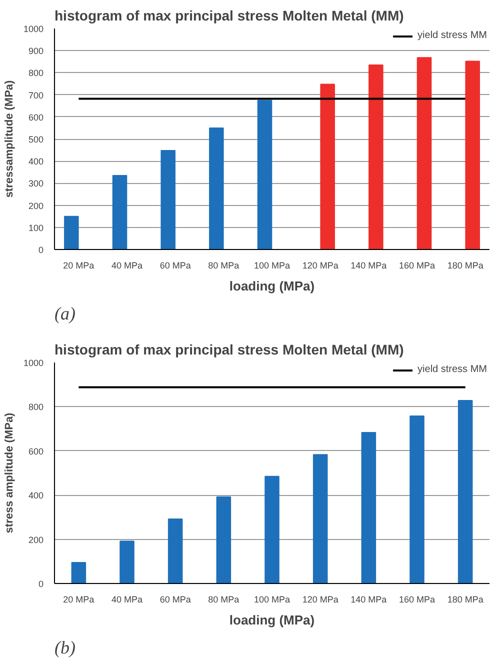 The height and width of the screenshot is (665, 498). I want to click on y-axis-title: stress amplitude (MPa), so click(9, 473).